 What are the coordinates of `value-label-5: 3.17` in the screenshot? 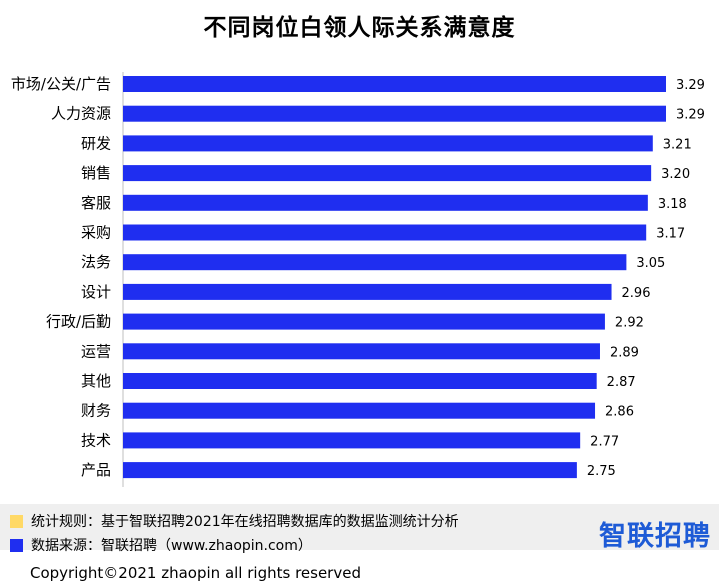 It's located at (670, 234).